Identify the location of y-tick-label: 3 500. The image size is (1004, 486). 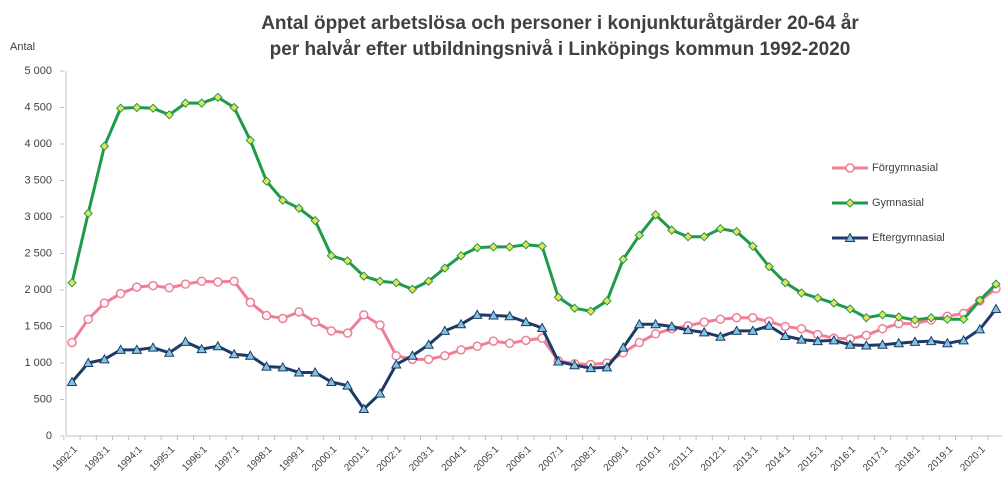
(38, 180).